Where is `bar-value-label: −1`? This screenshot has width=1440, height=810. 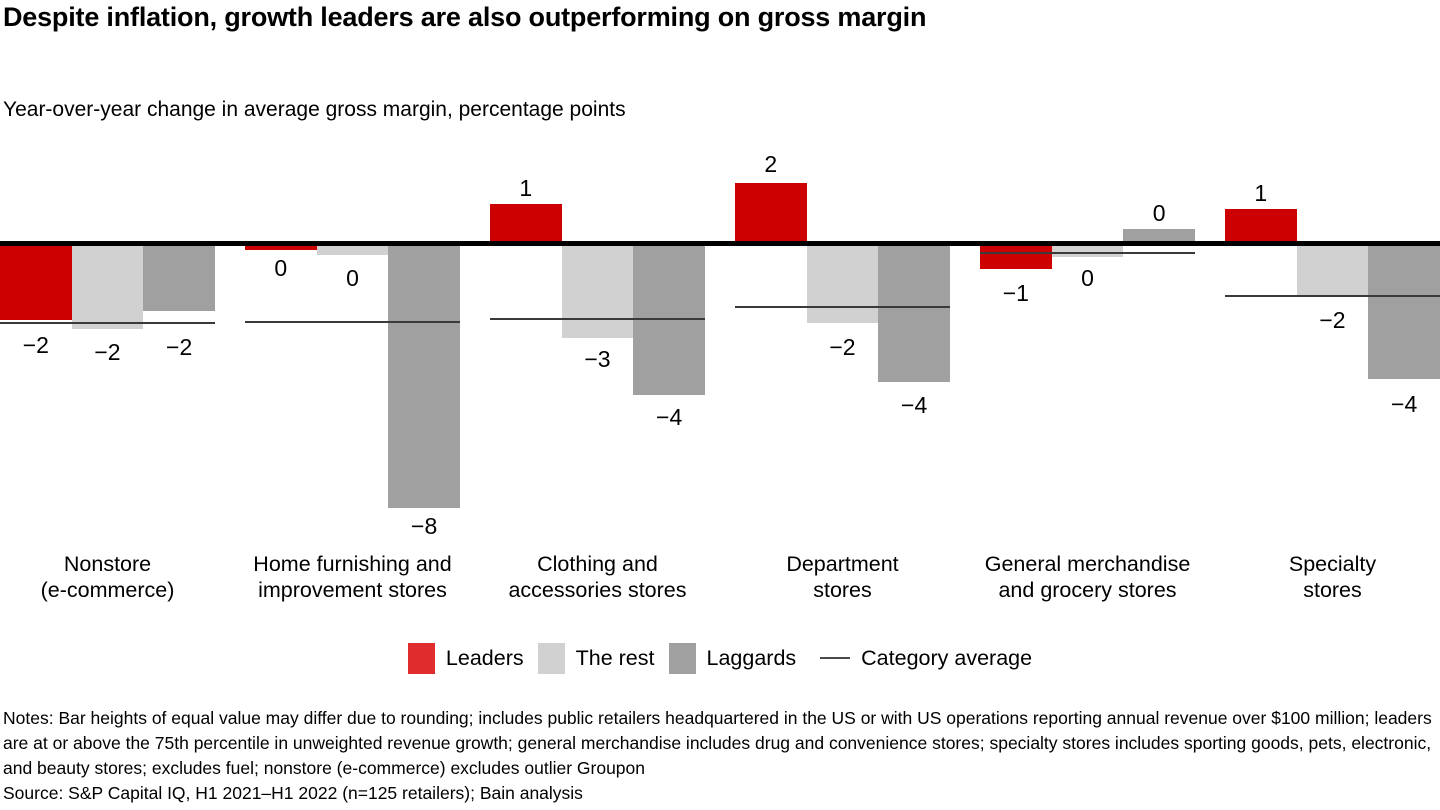 bar-value-label: −1 is located at coordinates (1015, 293).